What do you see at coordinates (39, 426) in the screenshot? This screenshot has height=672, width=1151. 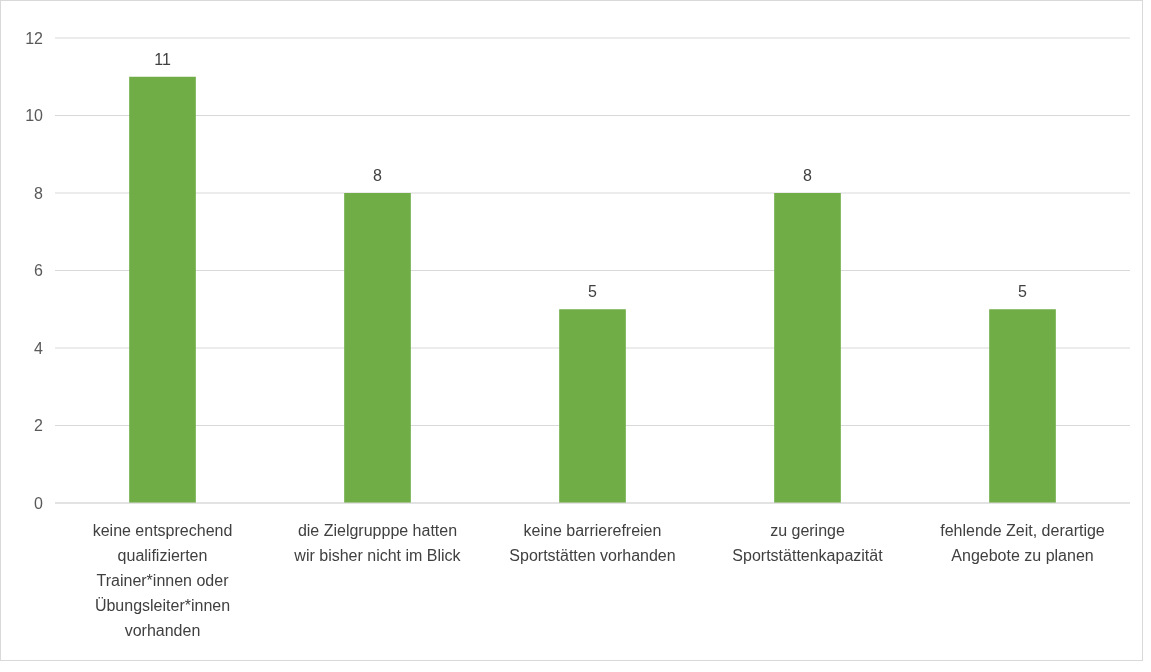 I see `y-tick-label: 2` at bounding box center [39, 426].